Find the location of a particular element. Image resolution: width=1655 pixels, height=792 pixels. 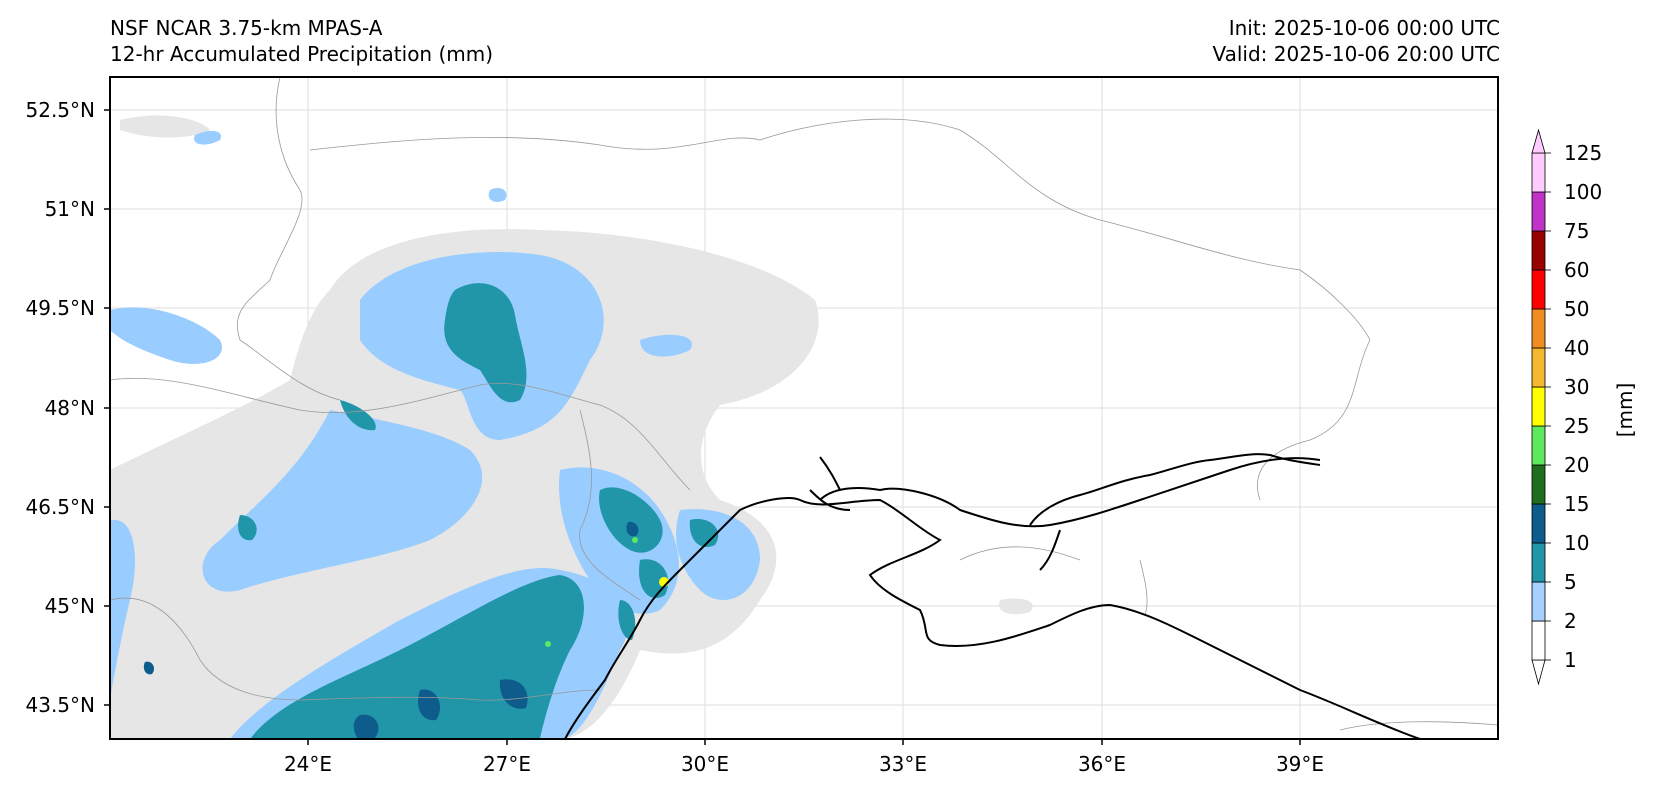

valid-time: Valid: 2025-10-06 20:00 UTC is located at coordinates (1356, 54).